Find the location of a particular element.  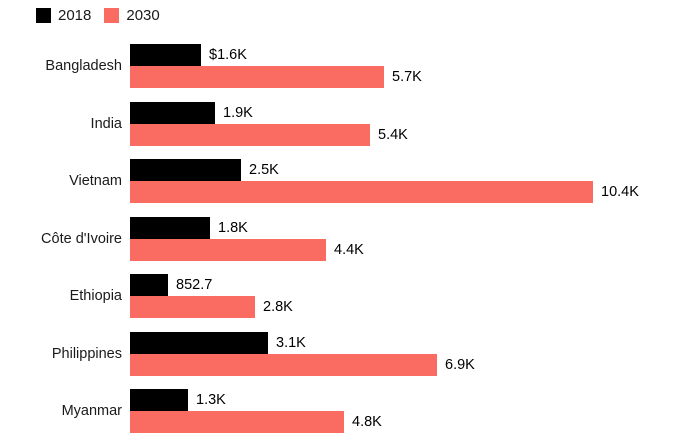

bar-group: 852.7 2.8K is located at coordinates (404, 296).